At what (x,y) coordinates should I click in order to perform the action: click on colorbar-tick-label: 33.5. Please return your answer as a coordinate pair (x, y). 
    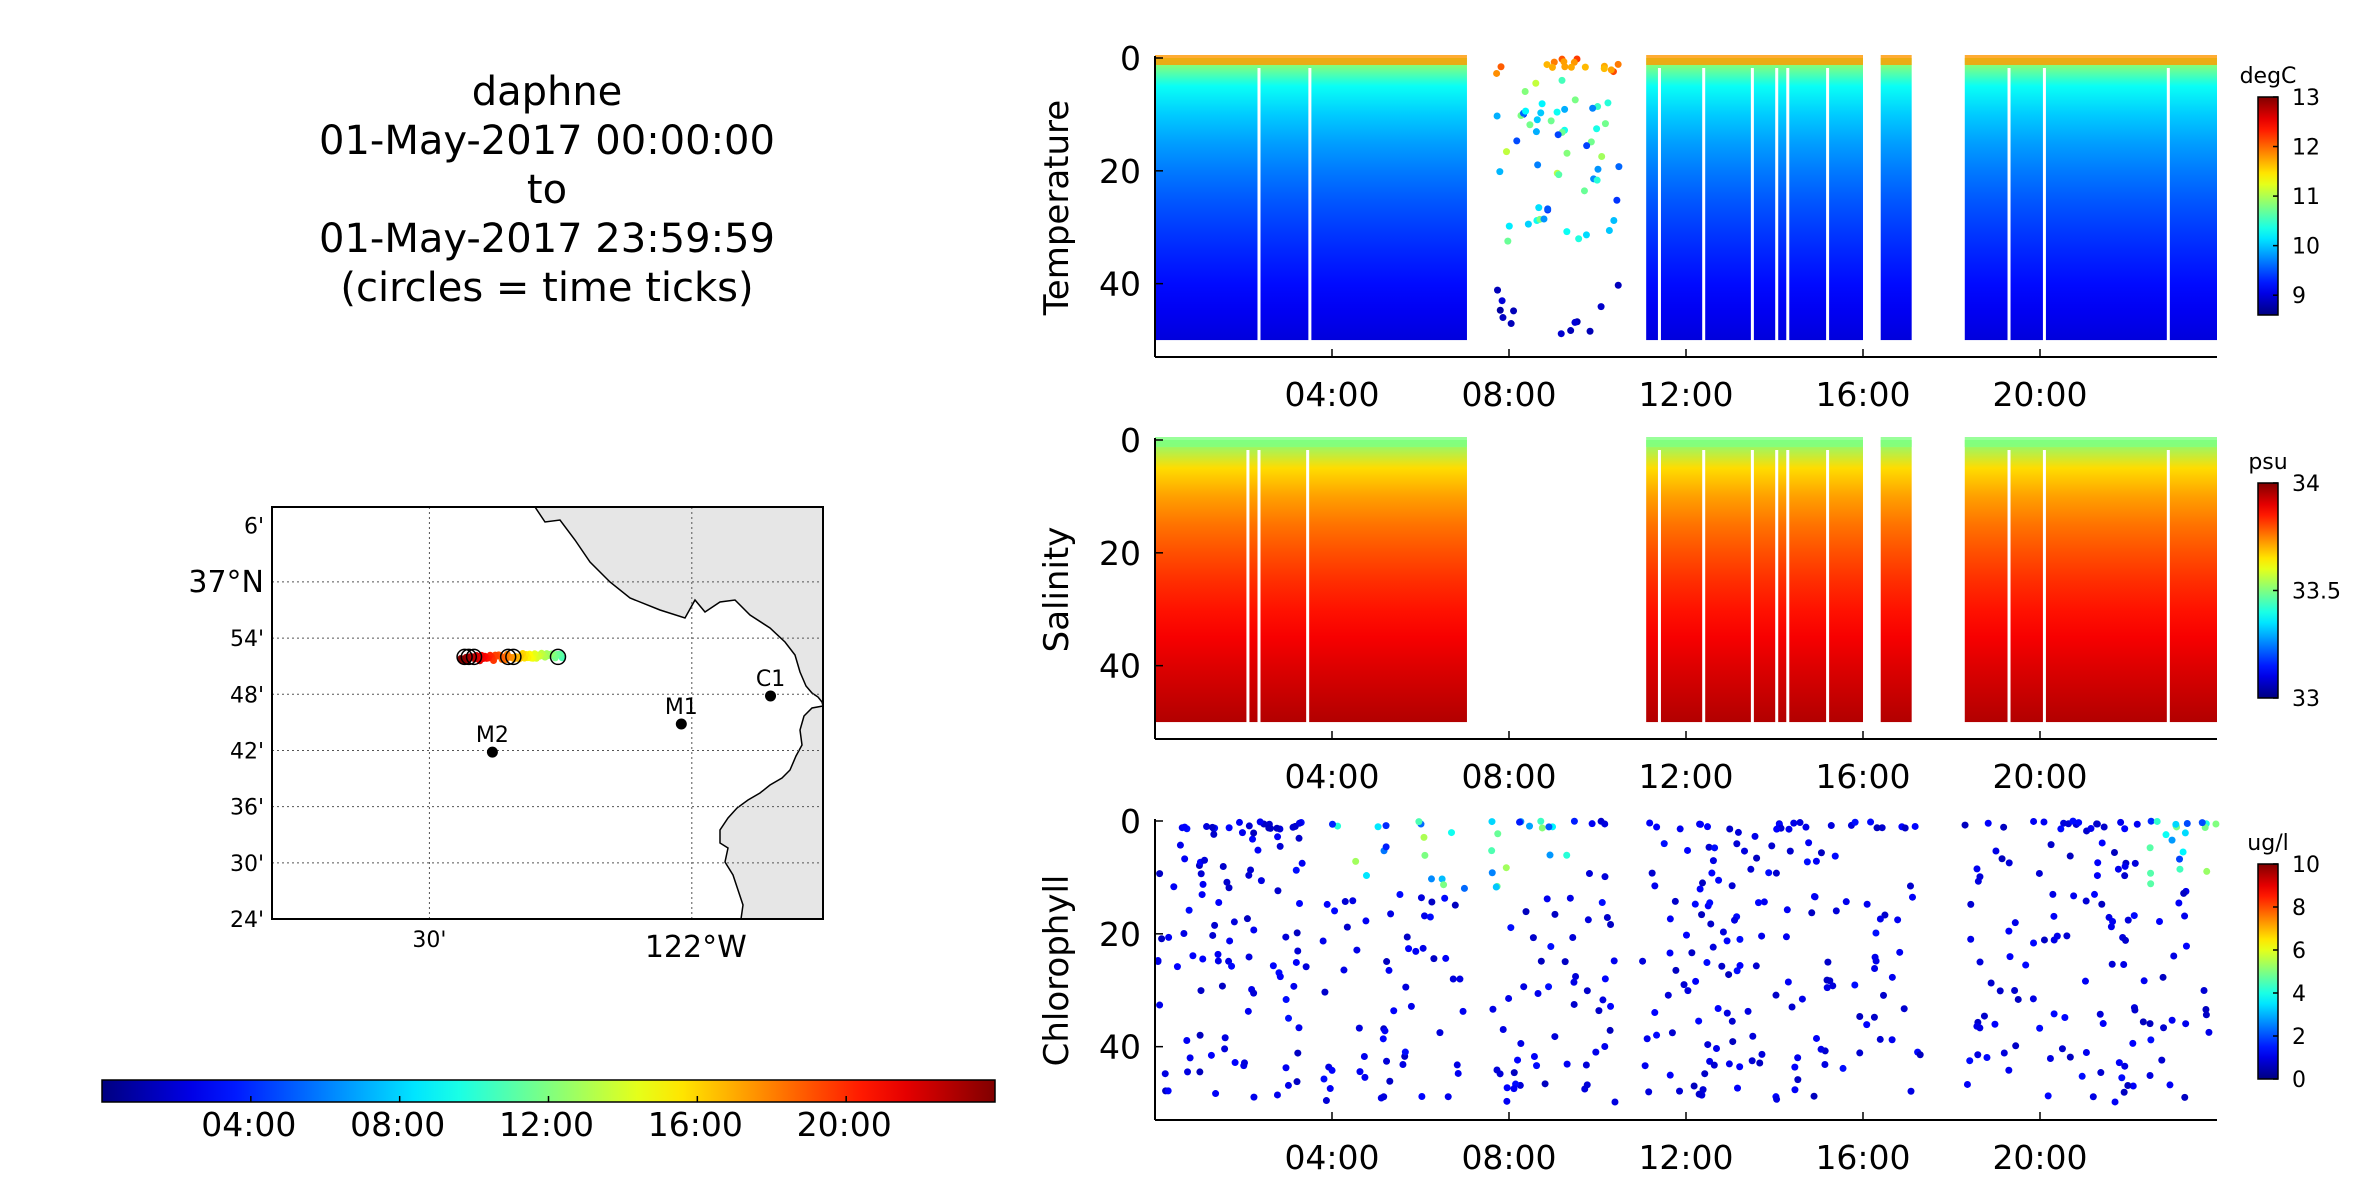
    Looking at the image, I should click on (2316, 592).